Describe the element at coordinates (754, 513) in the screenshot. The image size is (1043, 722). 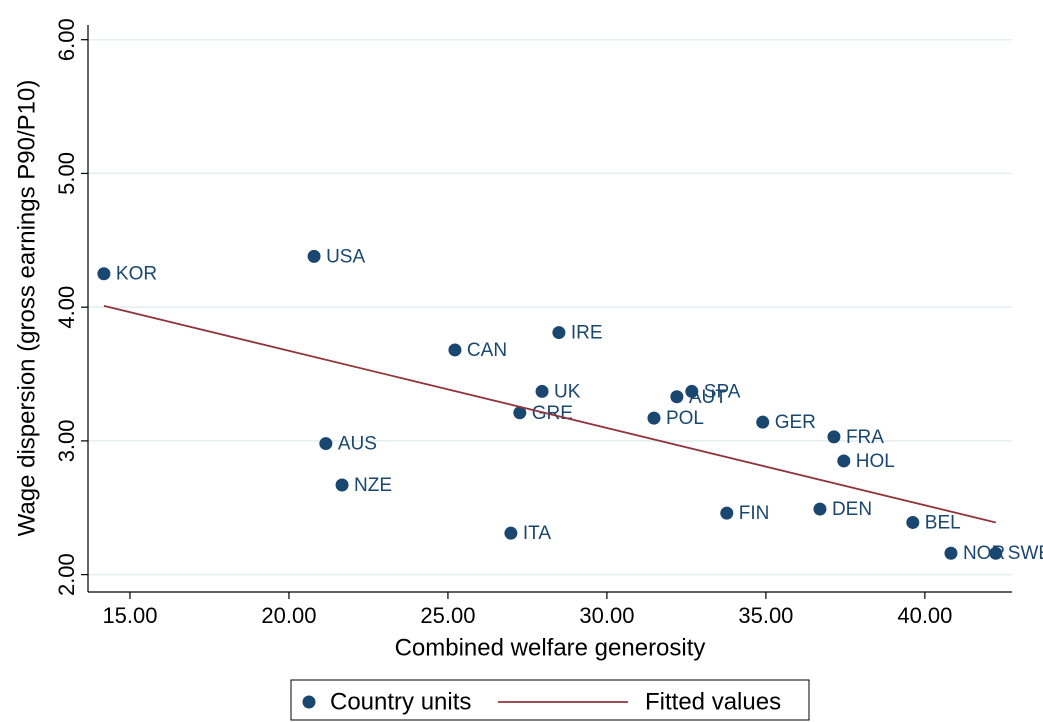
I see `point-label: FIN` at that location.